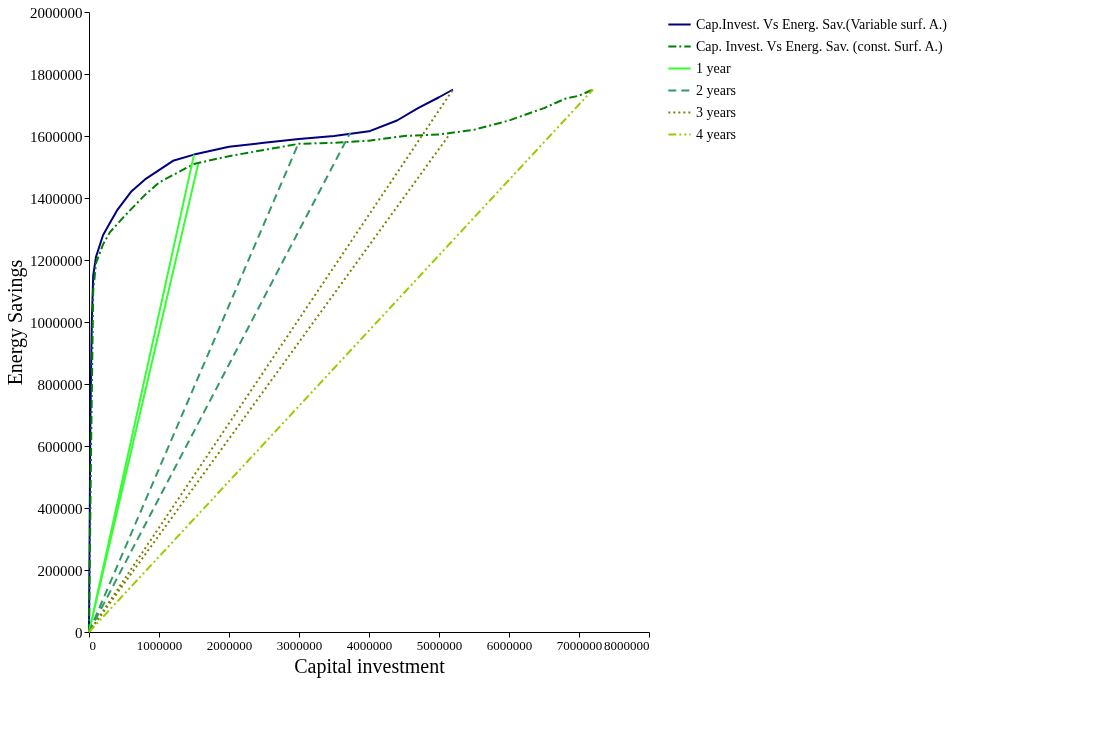 This screenshot has height=756, width=1120. Describe the element at coordinates (60, 570) in the screenshot. I see `y-tick-label: 200000` at that location.